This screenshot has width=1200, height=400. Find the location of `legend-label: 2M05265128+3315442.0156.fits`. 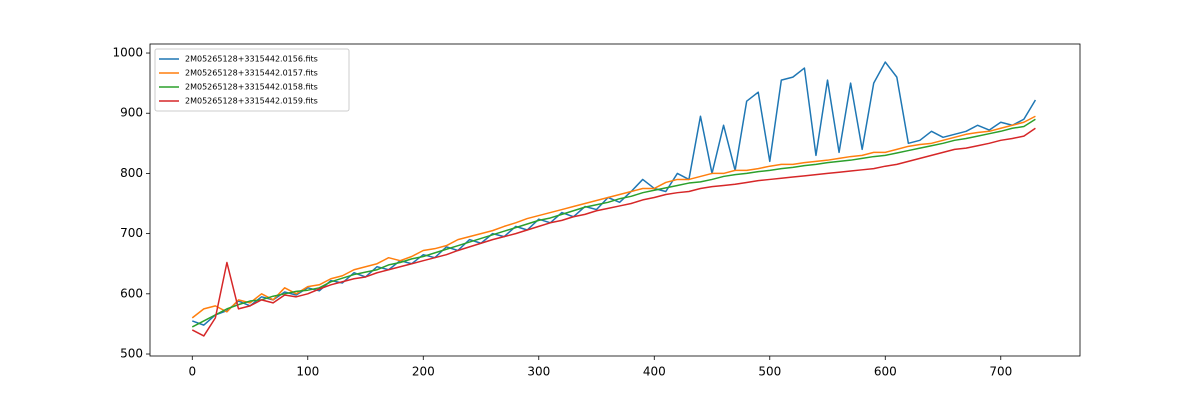

legend-label: 2M05265128+3315442.0156.fits is located at coordinates (251, 59).